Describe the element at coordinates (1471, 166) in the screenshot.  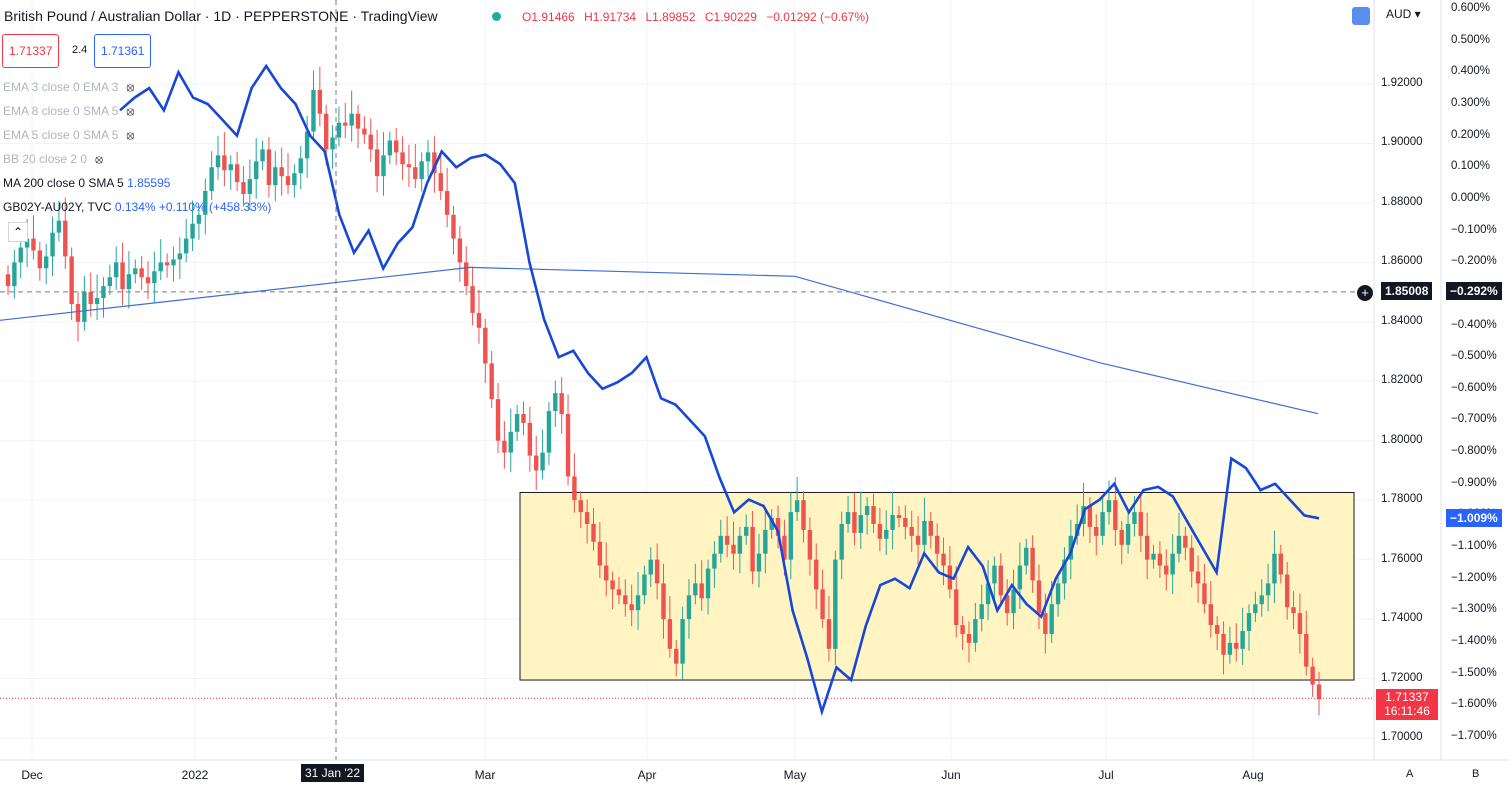
I see `pct-tick-label: 0.100%` at that location.